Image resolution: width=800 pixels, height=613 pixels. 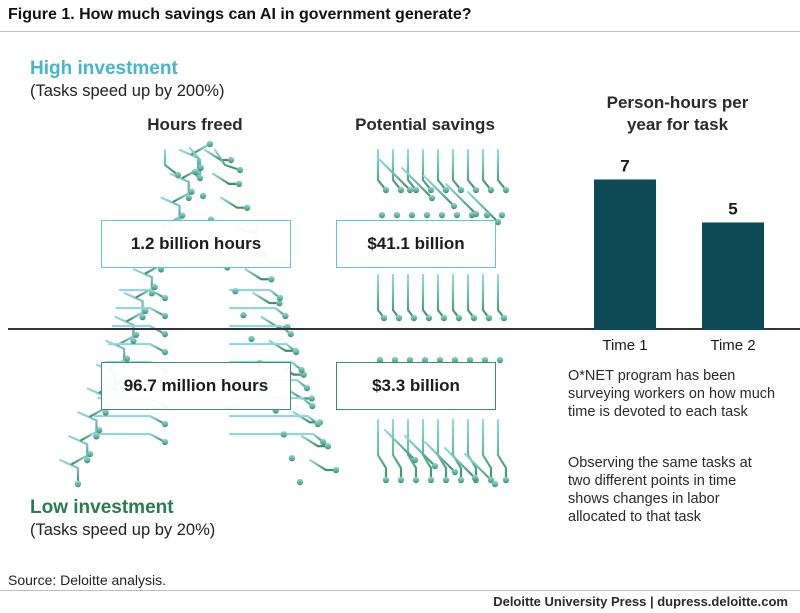 What do you see at coordinates (732, 345) in the screenshot?
I see `category-tick-label: Time 2` at bounding box center [732, 345].